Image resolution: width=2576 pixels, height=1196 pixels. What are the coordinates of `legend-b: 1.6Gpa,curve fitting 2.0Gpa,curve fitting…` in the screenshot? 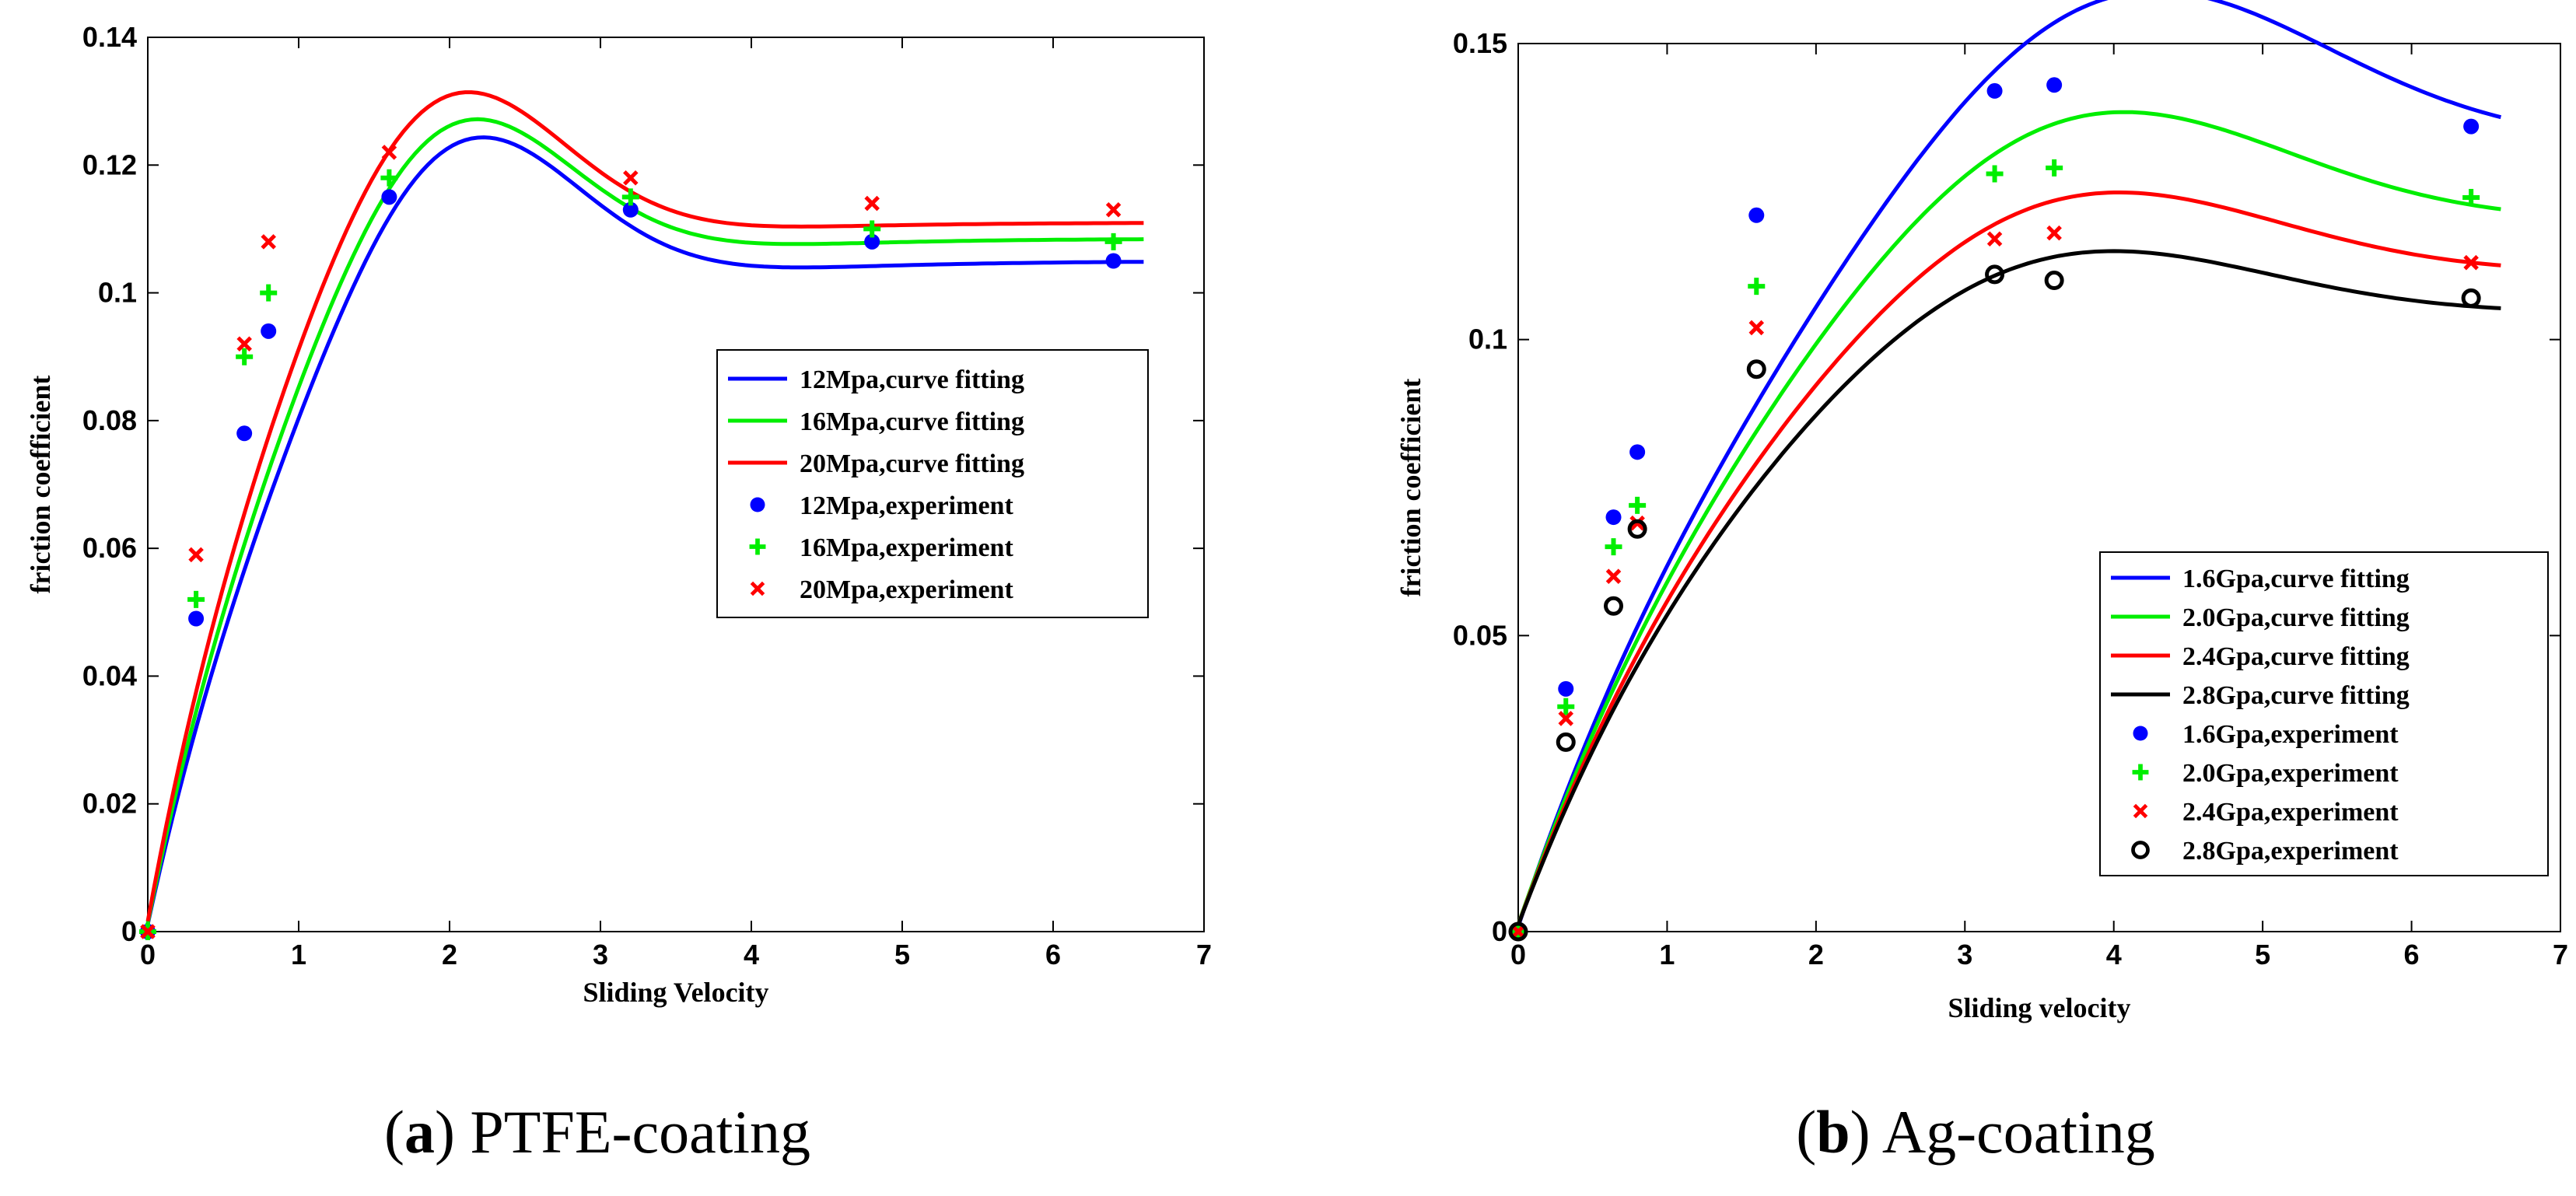 It's located at (2324, 713).